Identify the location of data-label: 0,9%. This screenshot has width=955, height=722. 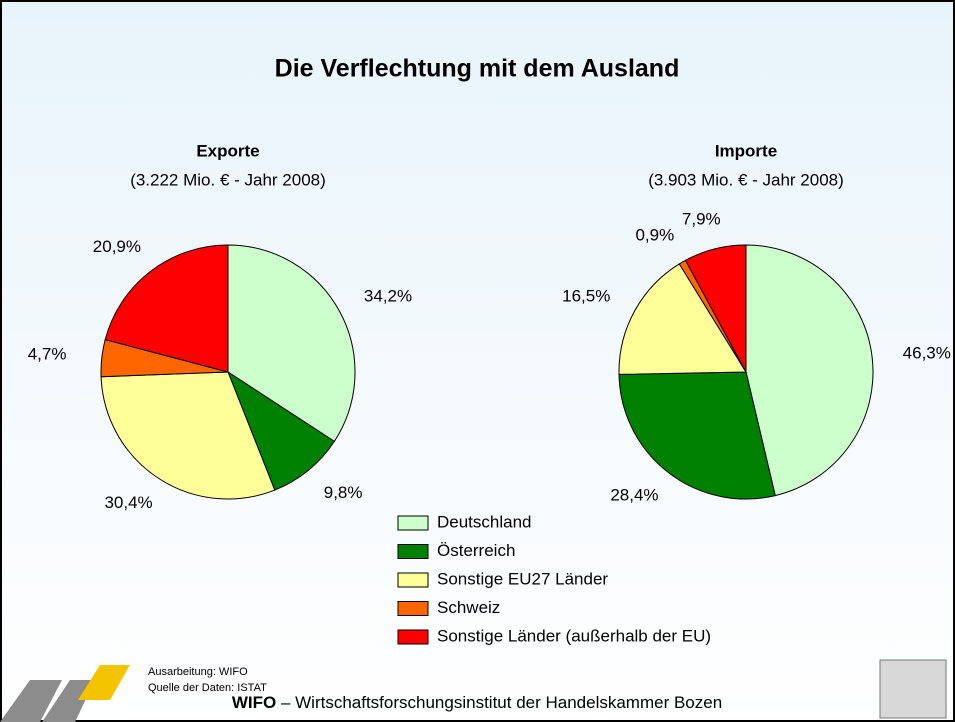
(654, 235).